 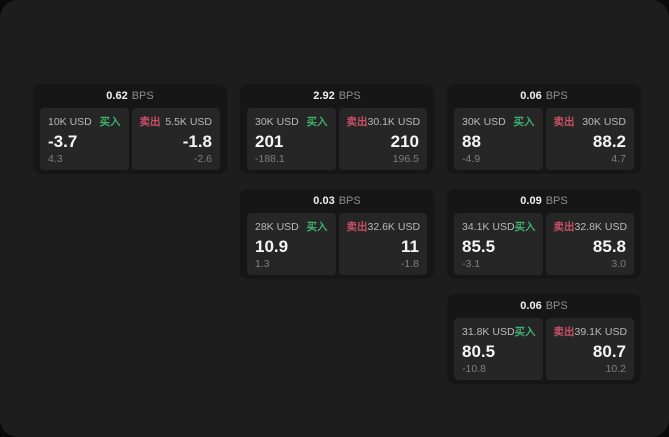 What do you see at coordinates (544, 201) in the screenshot?
I see `spread-header: 0.09 BPS` at bounding box center [544, 201].